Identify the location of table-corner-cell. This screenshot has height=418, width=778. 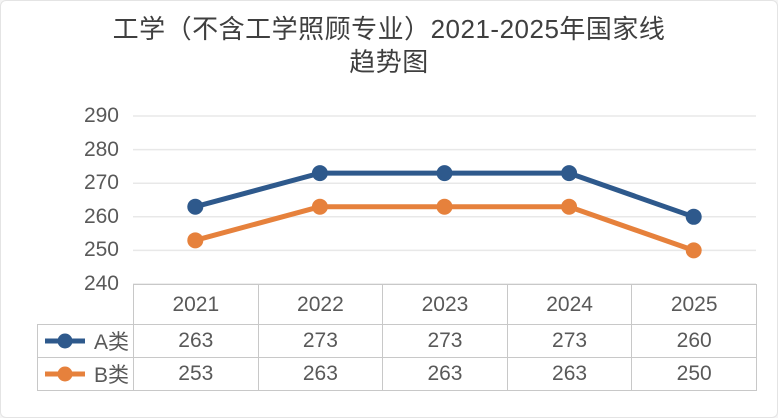
(85, 304).